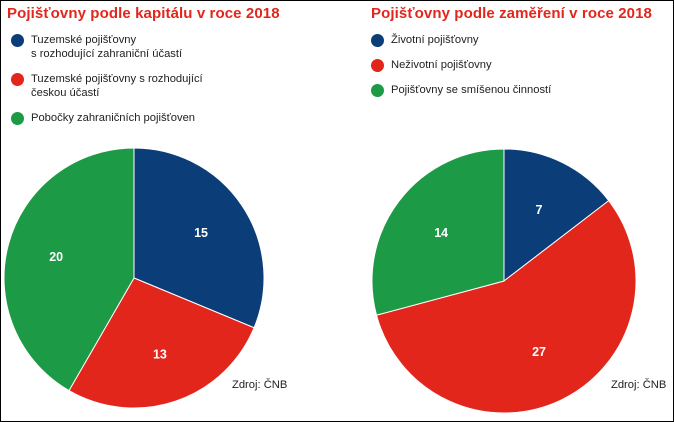 This screenshot has width=674, height=422. Describe the element at coordinates (435, 40) in the screenshot. I see `legend-label: Životní pojišťovny` at that location.